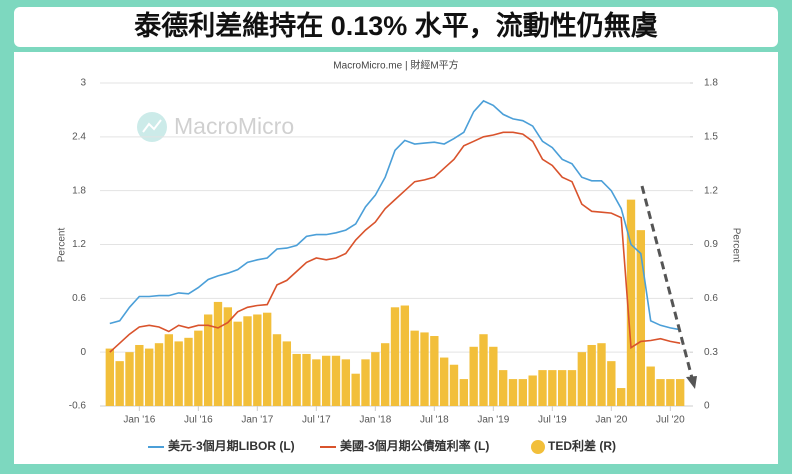 The width and height of the screenshot is (792, 474). What do you see at coordinates (231, 445) in the screenshot?
I see `legend-label: 美元-3個月期LIBOR (L)` at bounding box center [231, 445].